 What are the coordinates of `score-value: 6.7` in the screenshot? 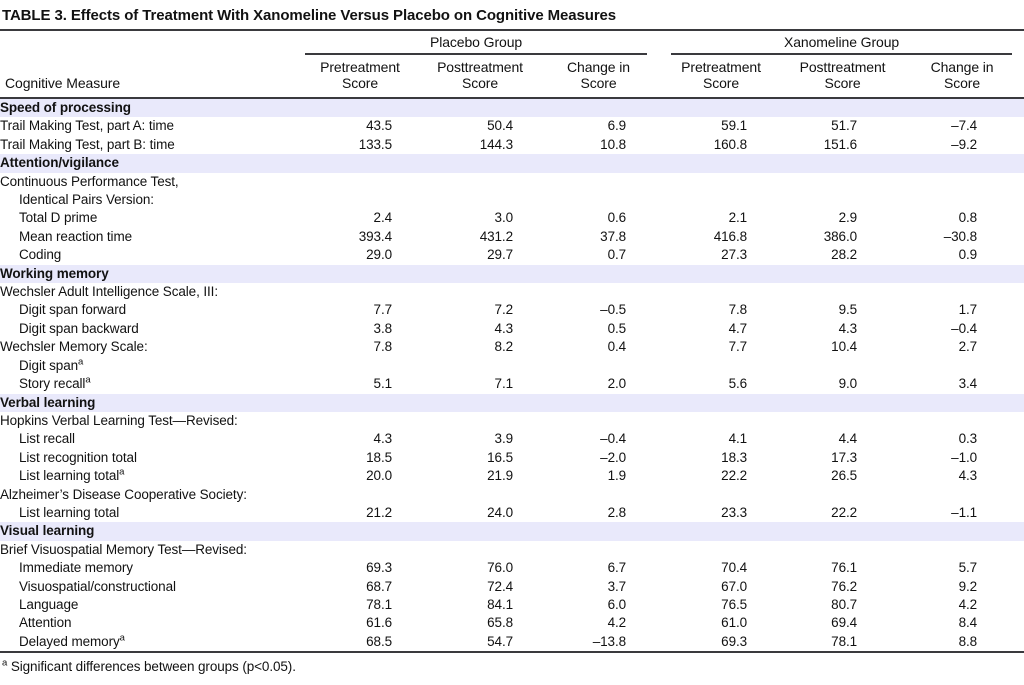 It's located at (617, 568).